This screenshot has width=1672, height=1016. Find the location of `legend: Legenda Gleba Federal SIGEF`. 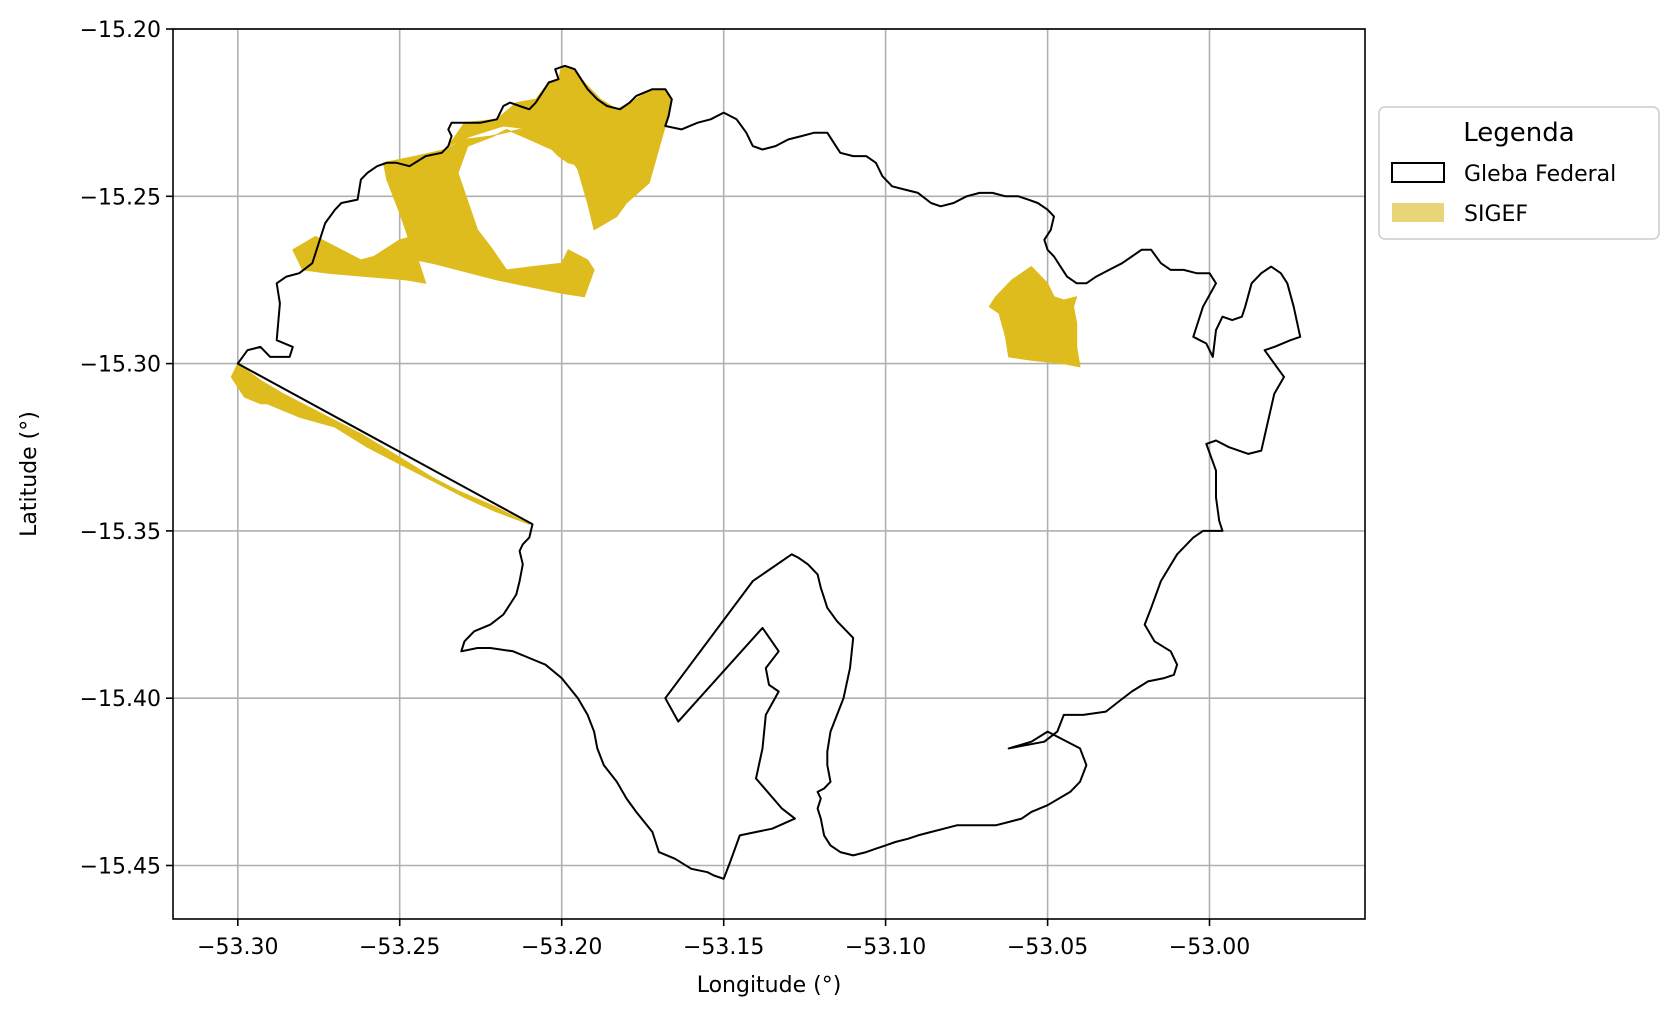

legend: Legenda Gleba Federal SIGEF is located at coordinates (1519, 173).